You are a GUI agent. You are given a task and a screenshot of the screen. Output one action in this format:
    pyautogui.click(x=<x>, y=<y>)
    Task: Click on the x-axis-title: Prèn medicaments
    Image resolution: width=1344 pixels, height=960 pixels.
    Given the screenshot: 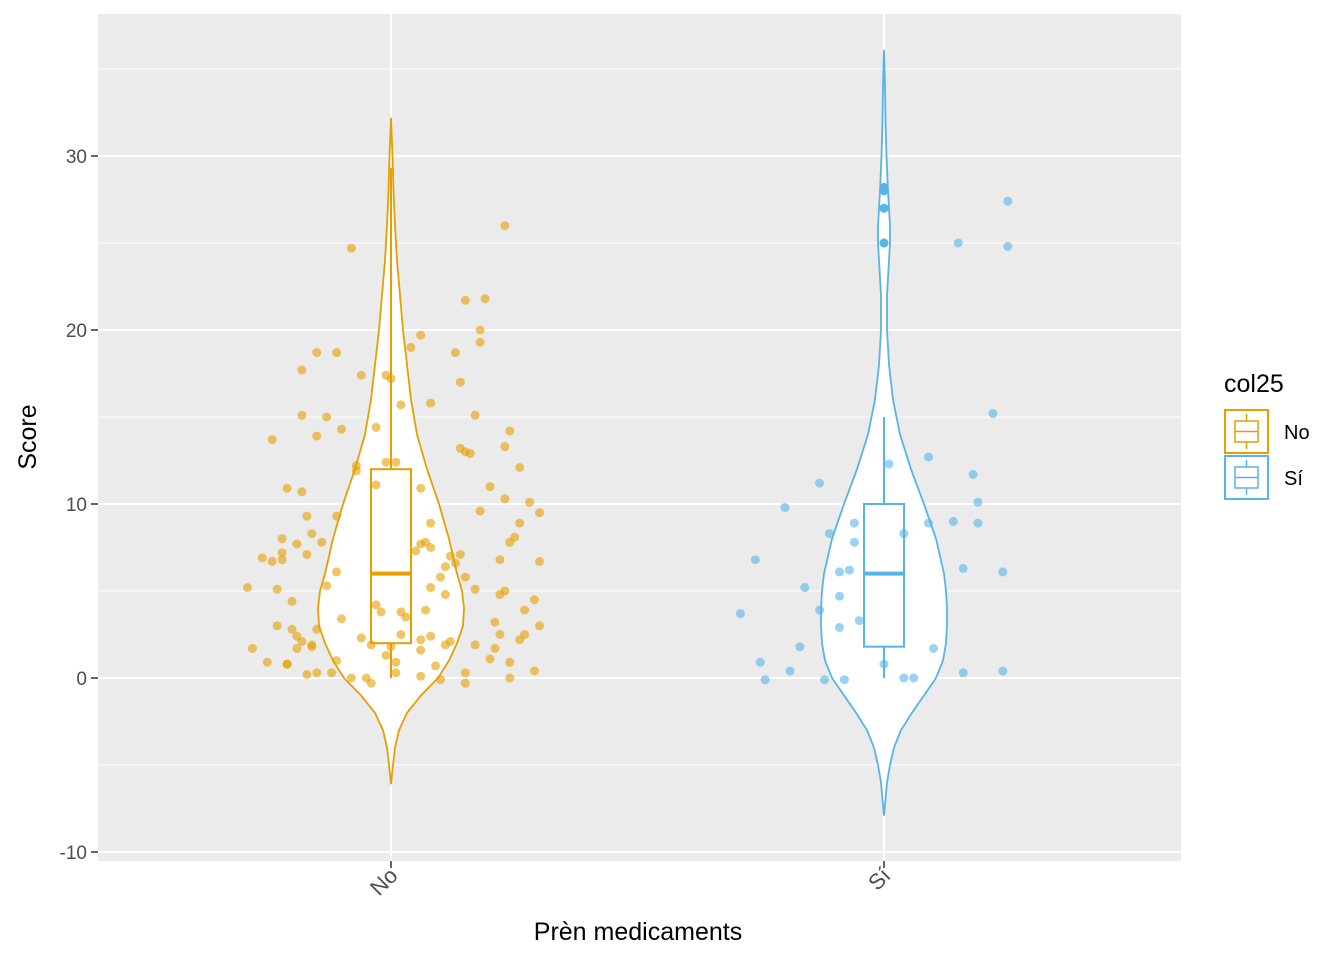 What is the action you would take?
    pyautogui.click(x=638, y=932)
    